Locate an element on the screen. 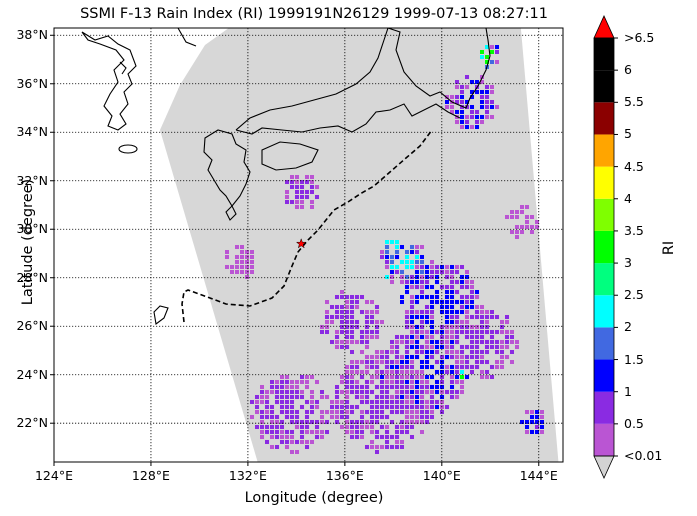 This screenshot has height=516, width=697. y-tick-label: 26°N is located at coordinates (32, 326).